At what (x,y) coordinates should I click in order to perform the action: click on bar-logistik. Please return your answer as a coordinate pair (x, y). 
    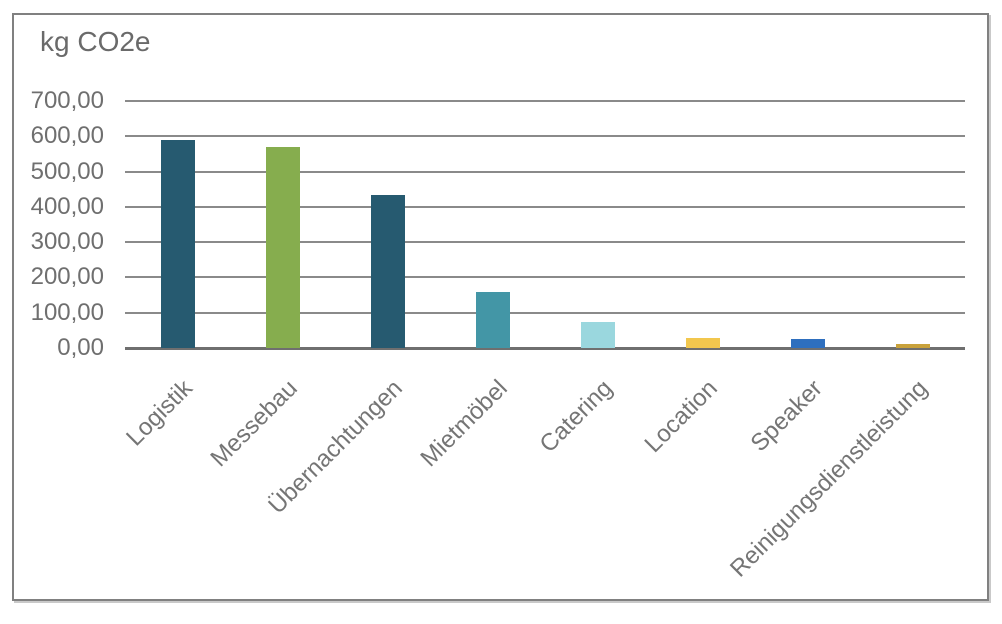
    Looking at the image, I should click on (178, 244).